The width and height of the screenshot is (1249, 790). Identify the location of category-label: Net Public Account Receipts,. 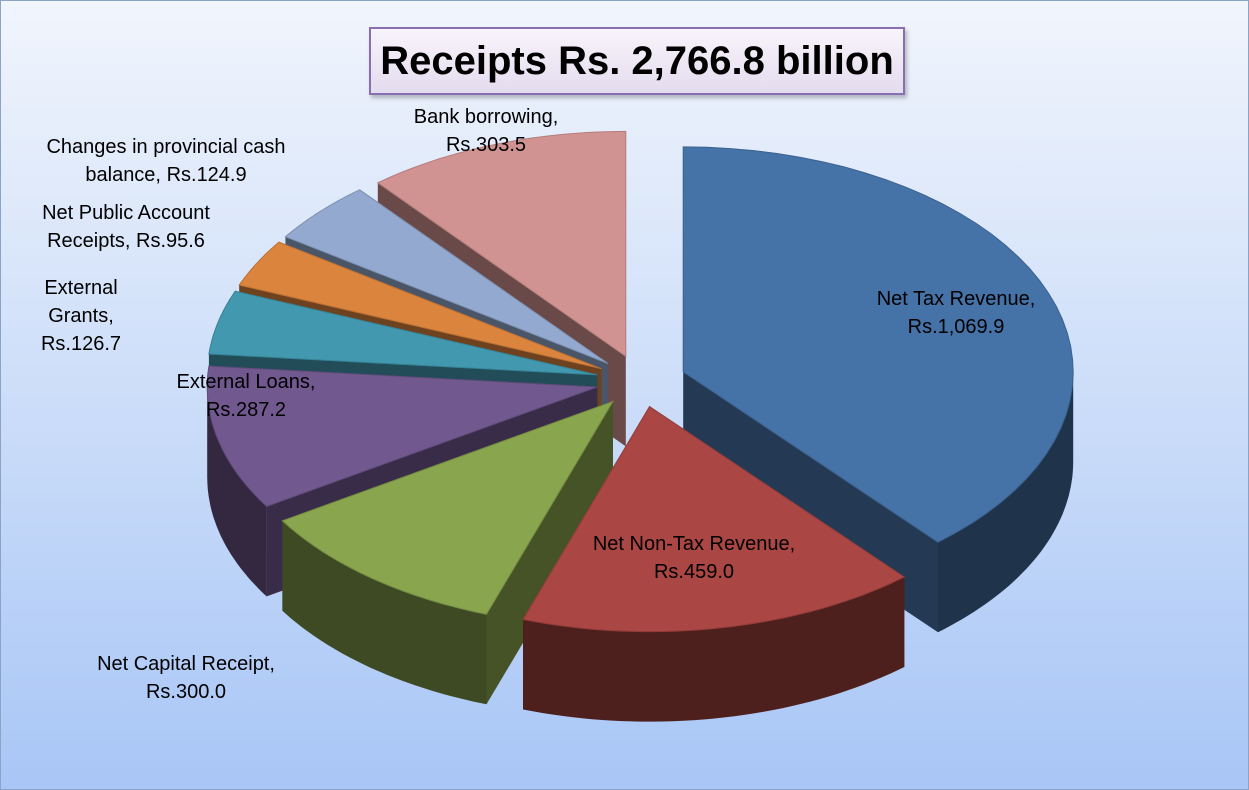
(126, 227).